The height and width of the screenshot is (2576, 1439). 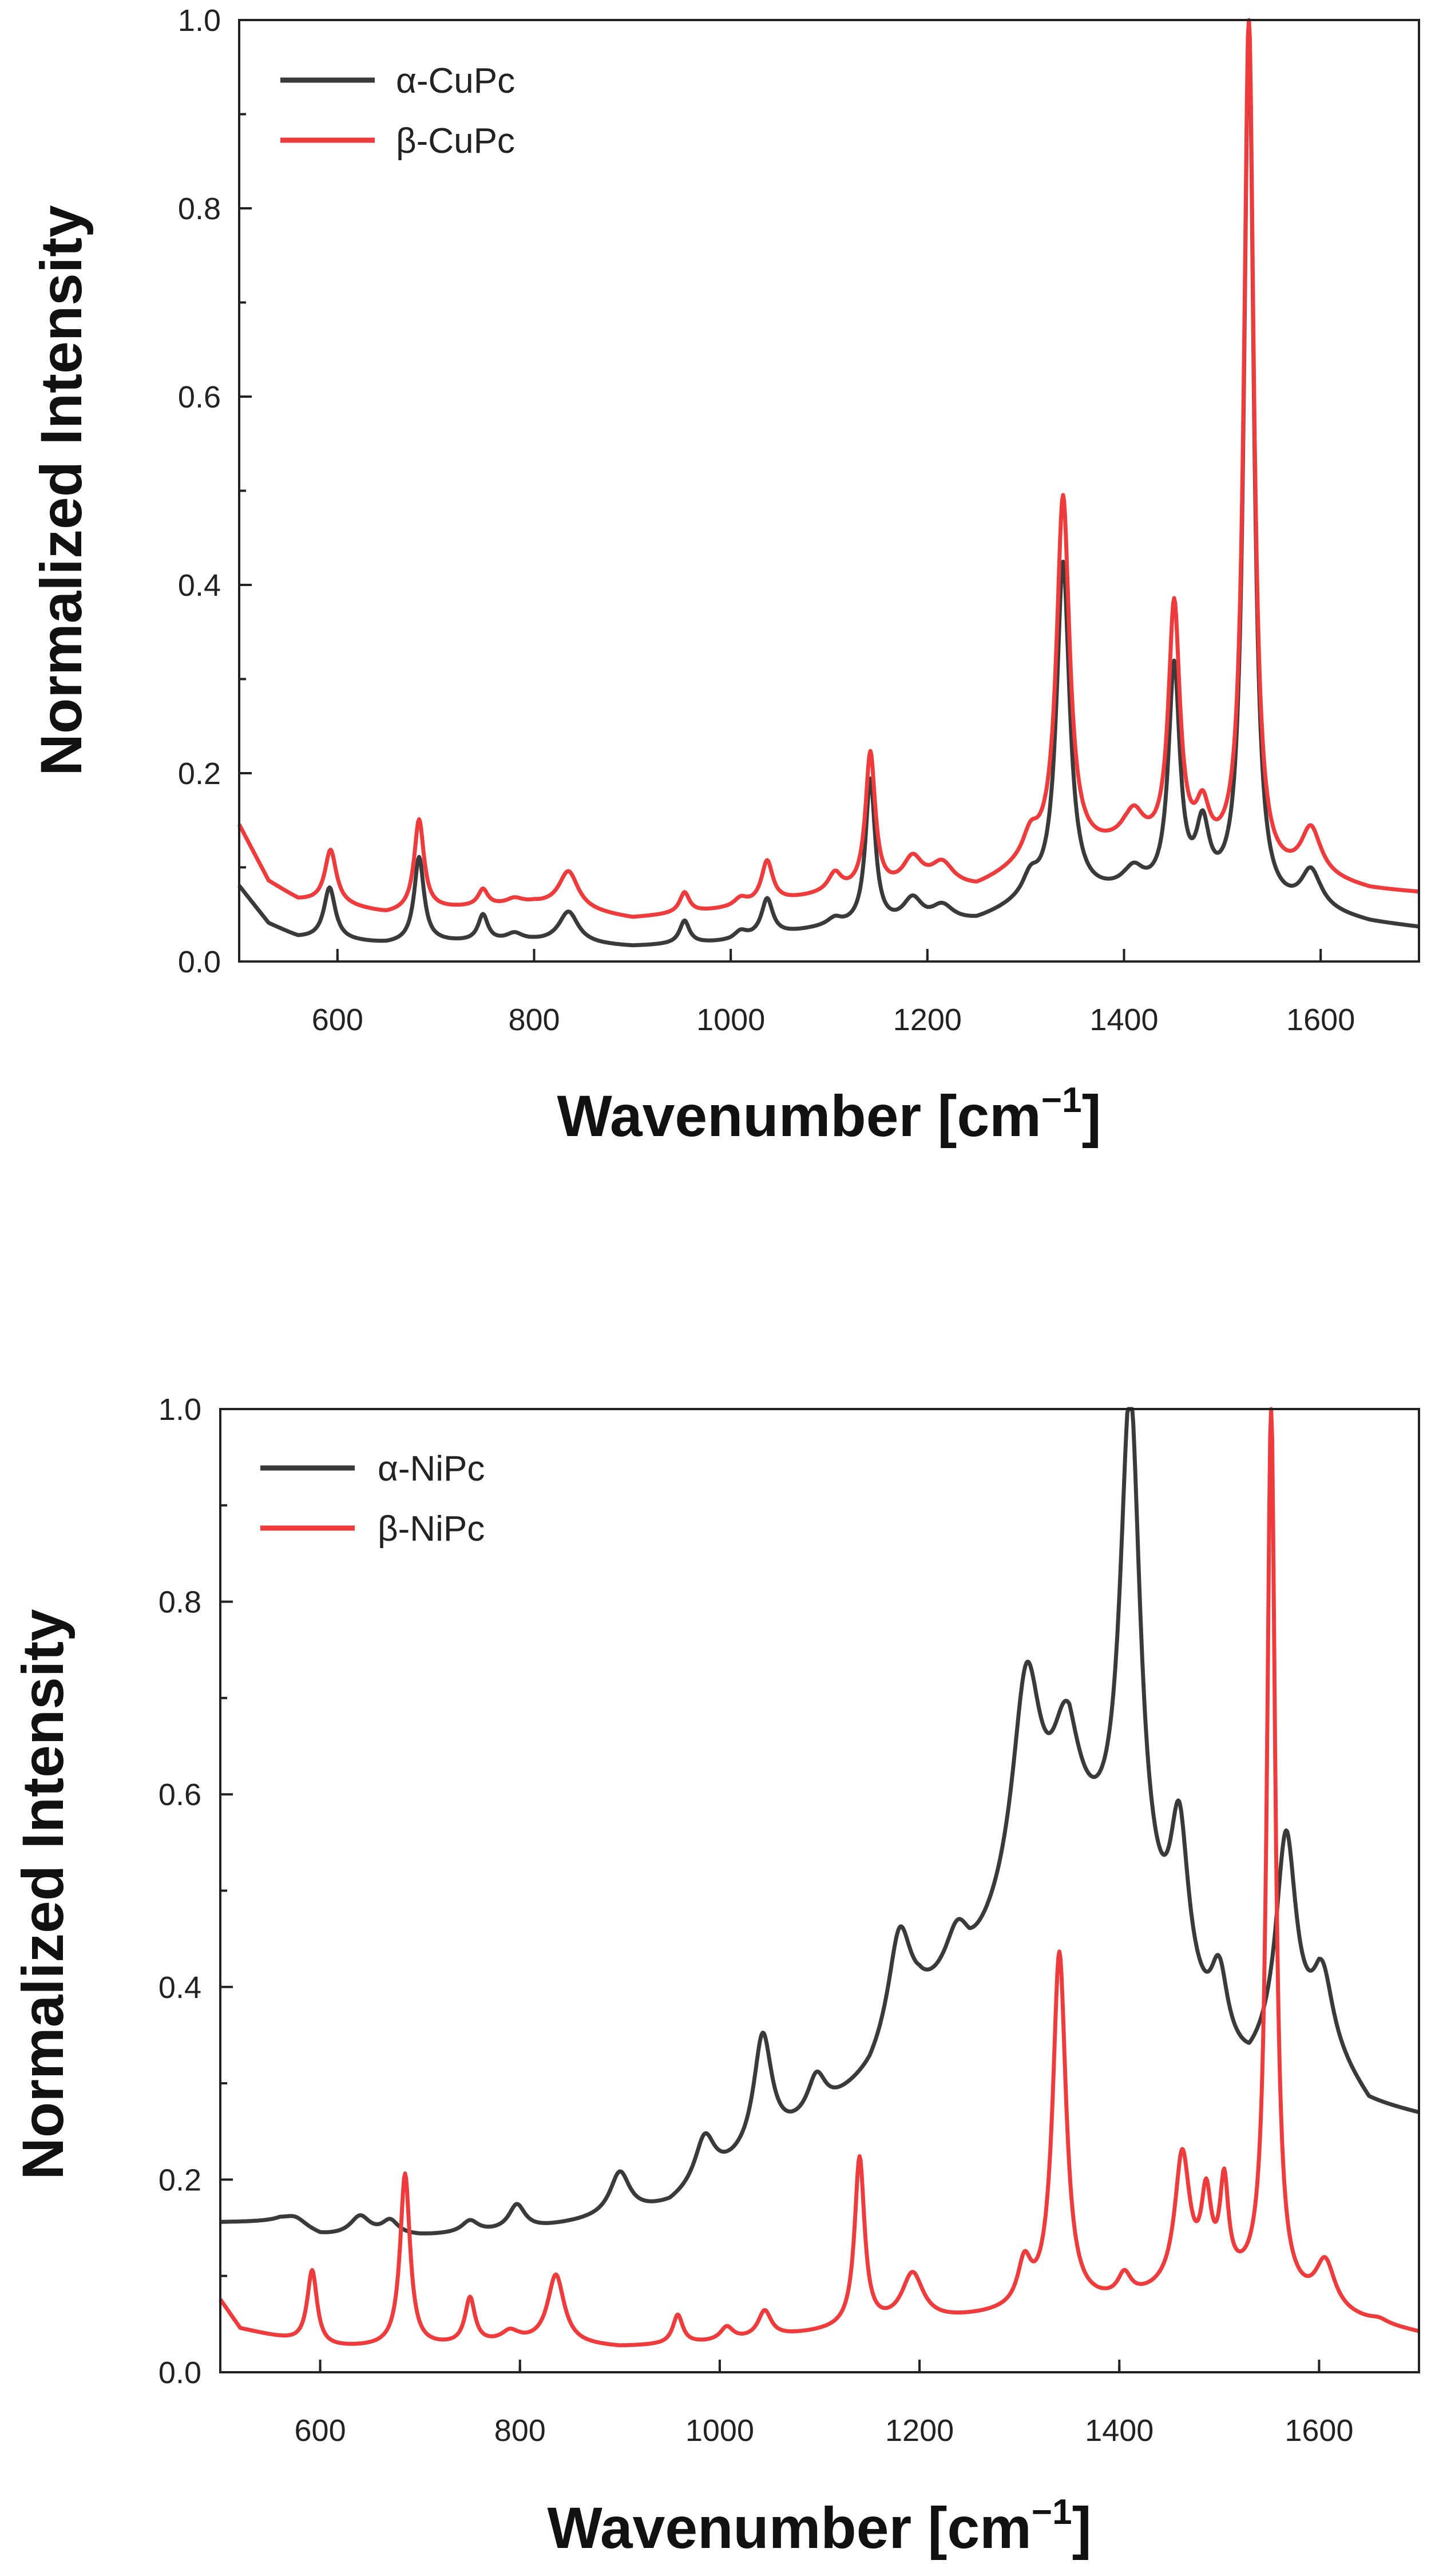 I want to click on legend-label-beta-nipc: β-NiPc, so click(x=431, y=1529).